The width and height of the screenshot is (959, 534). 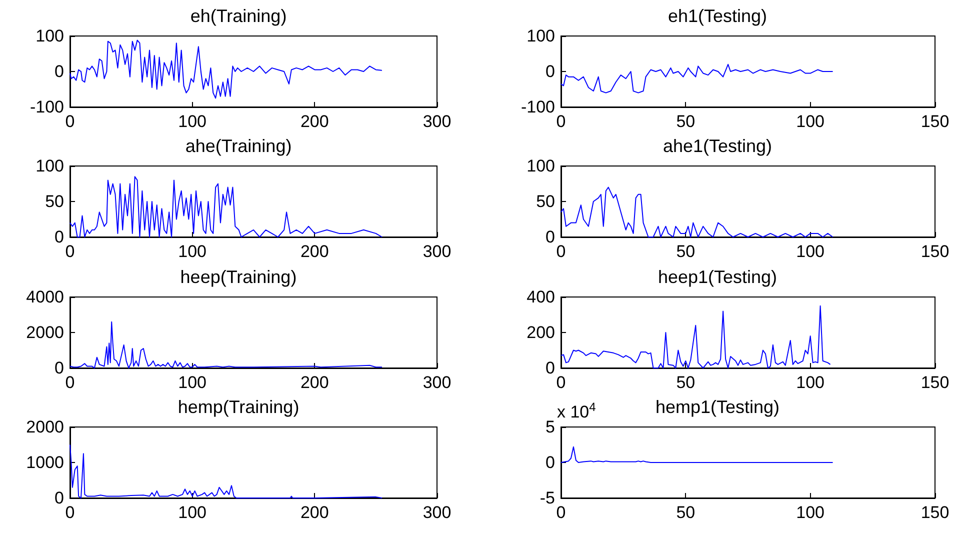 What do you see at coordinates (238, 277) in the screenshot?
I see `chart-title: heep(Training)` at bounding box center [238, 277].